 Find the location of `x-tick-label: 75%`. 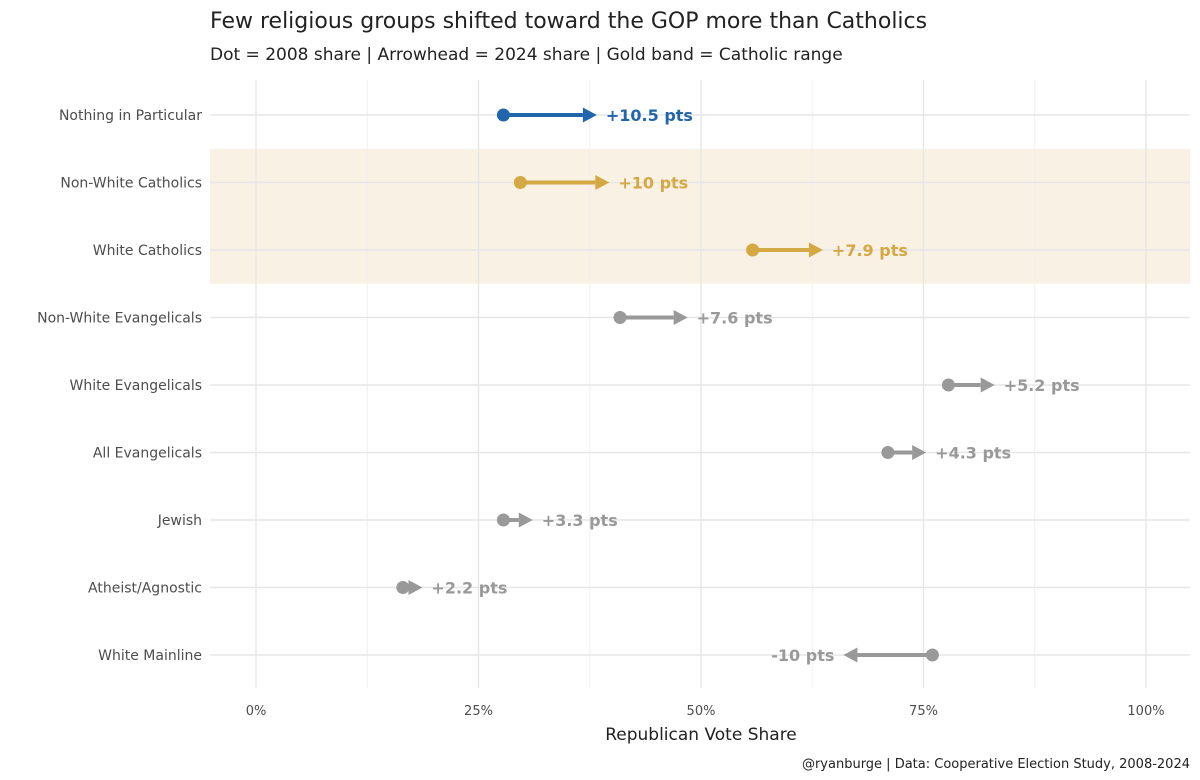

x-tick-label: 75% is located at coordinates (923, 711).